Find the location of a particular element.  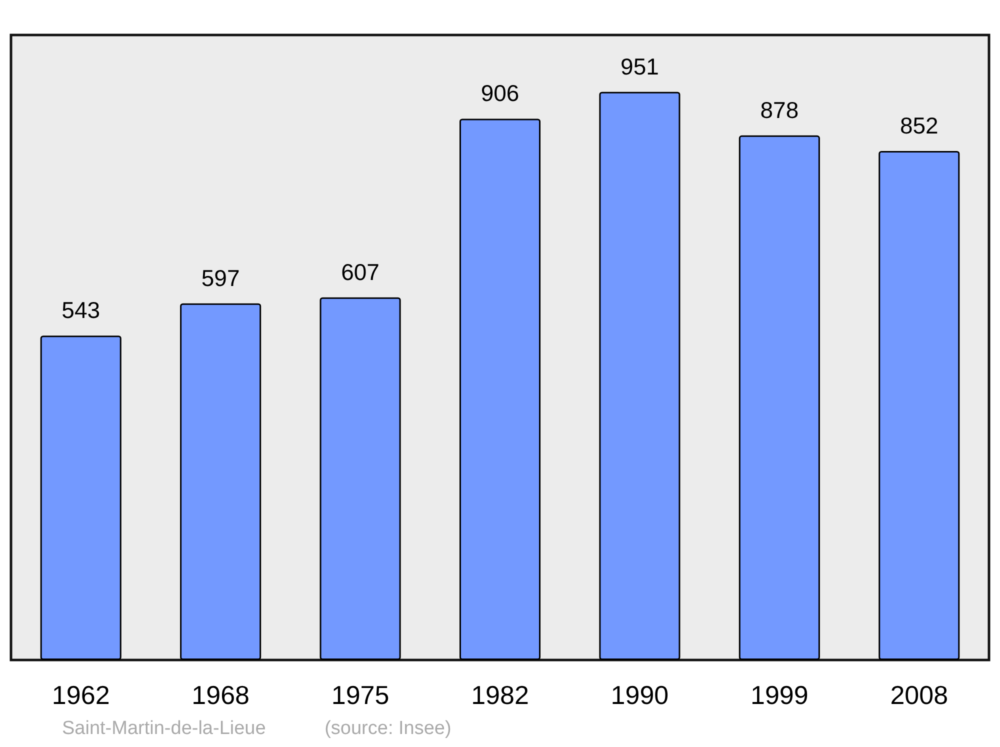

x-tick-label: 1990 is located at coordinates (639, 695).